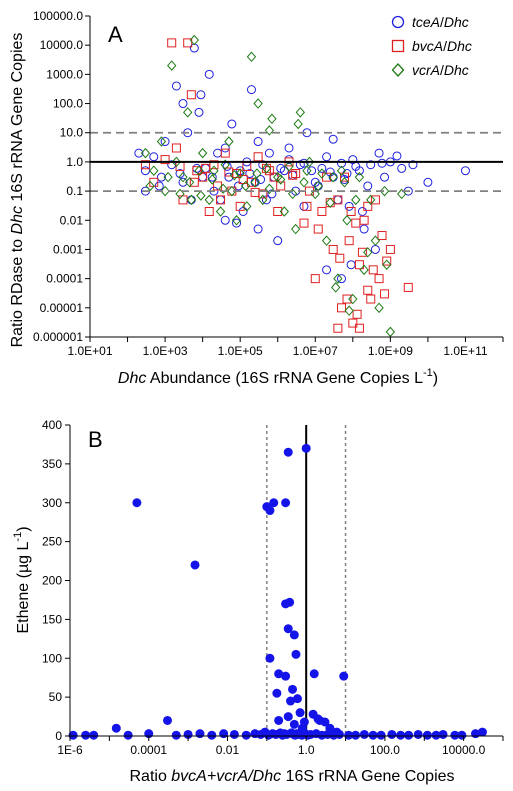 This screenshot has height=791, width=513. Describe the element at coordinates (398, 70) in the screenshot. I see `legend-marker-diamond` at that location.